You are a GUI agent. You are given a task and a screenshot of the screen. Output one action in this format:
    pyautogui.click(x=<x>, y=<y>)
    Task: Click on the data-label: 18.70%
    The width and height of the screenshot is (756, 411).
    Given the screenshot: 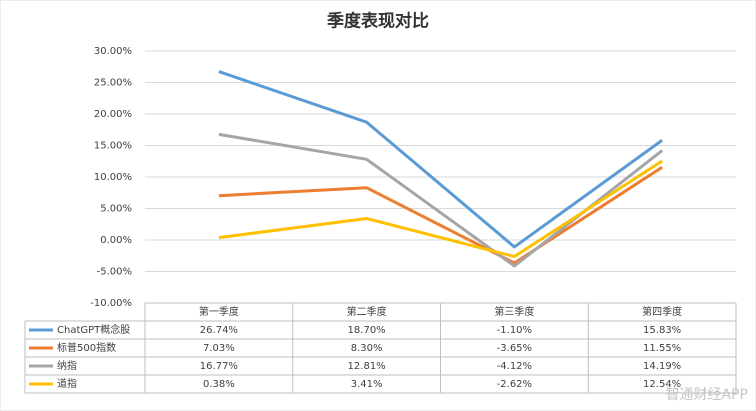 What is the action you would take?
    pyautogui.click(x=367, y=330)
    